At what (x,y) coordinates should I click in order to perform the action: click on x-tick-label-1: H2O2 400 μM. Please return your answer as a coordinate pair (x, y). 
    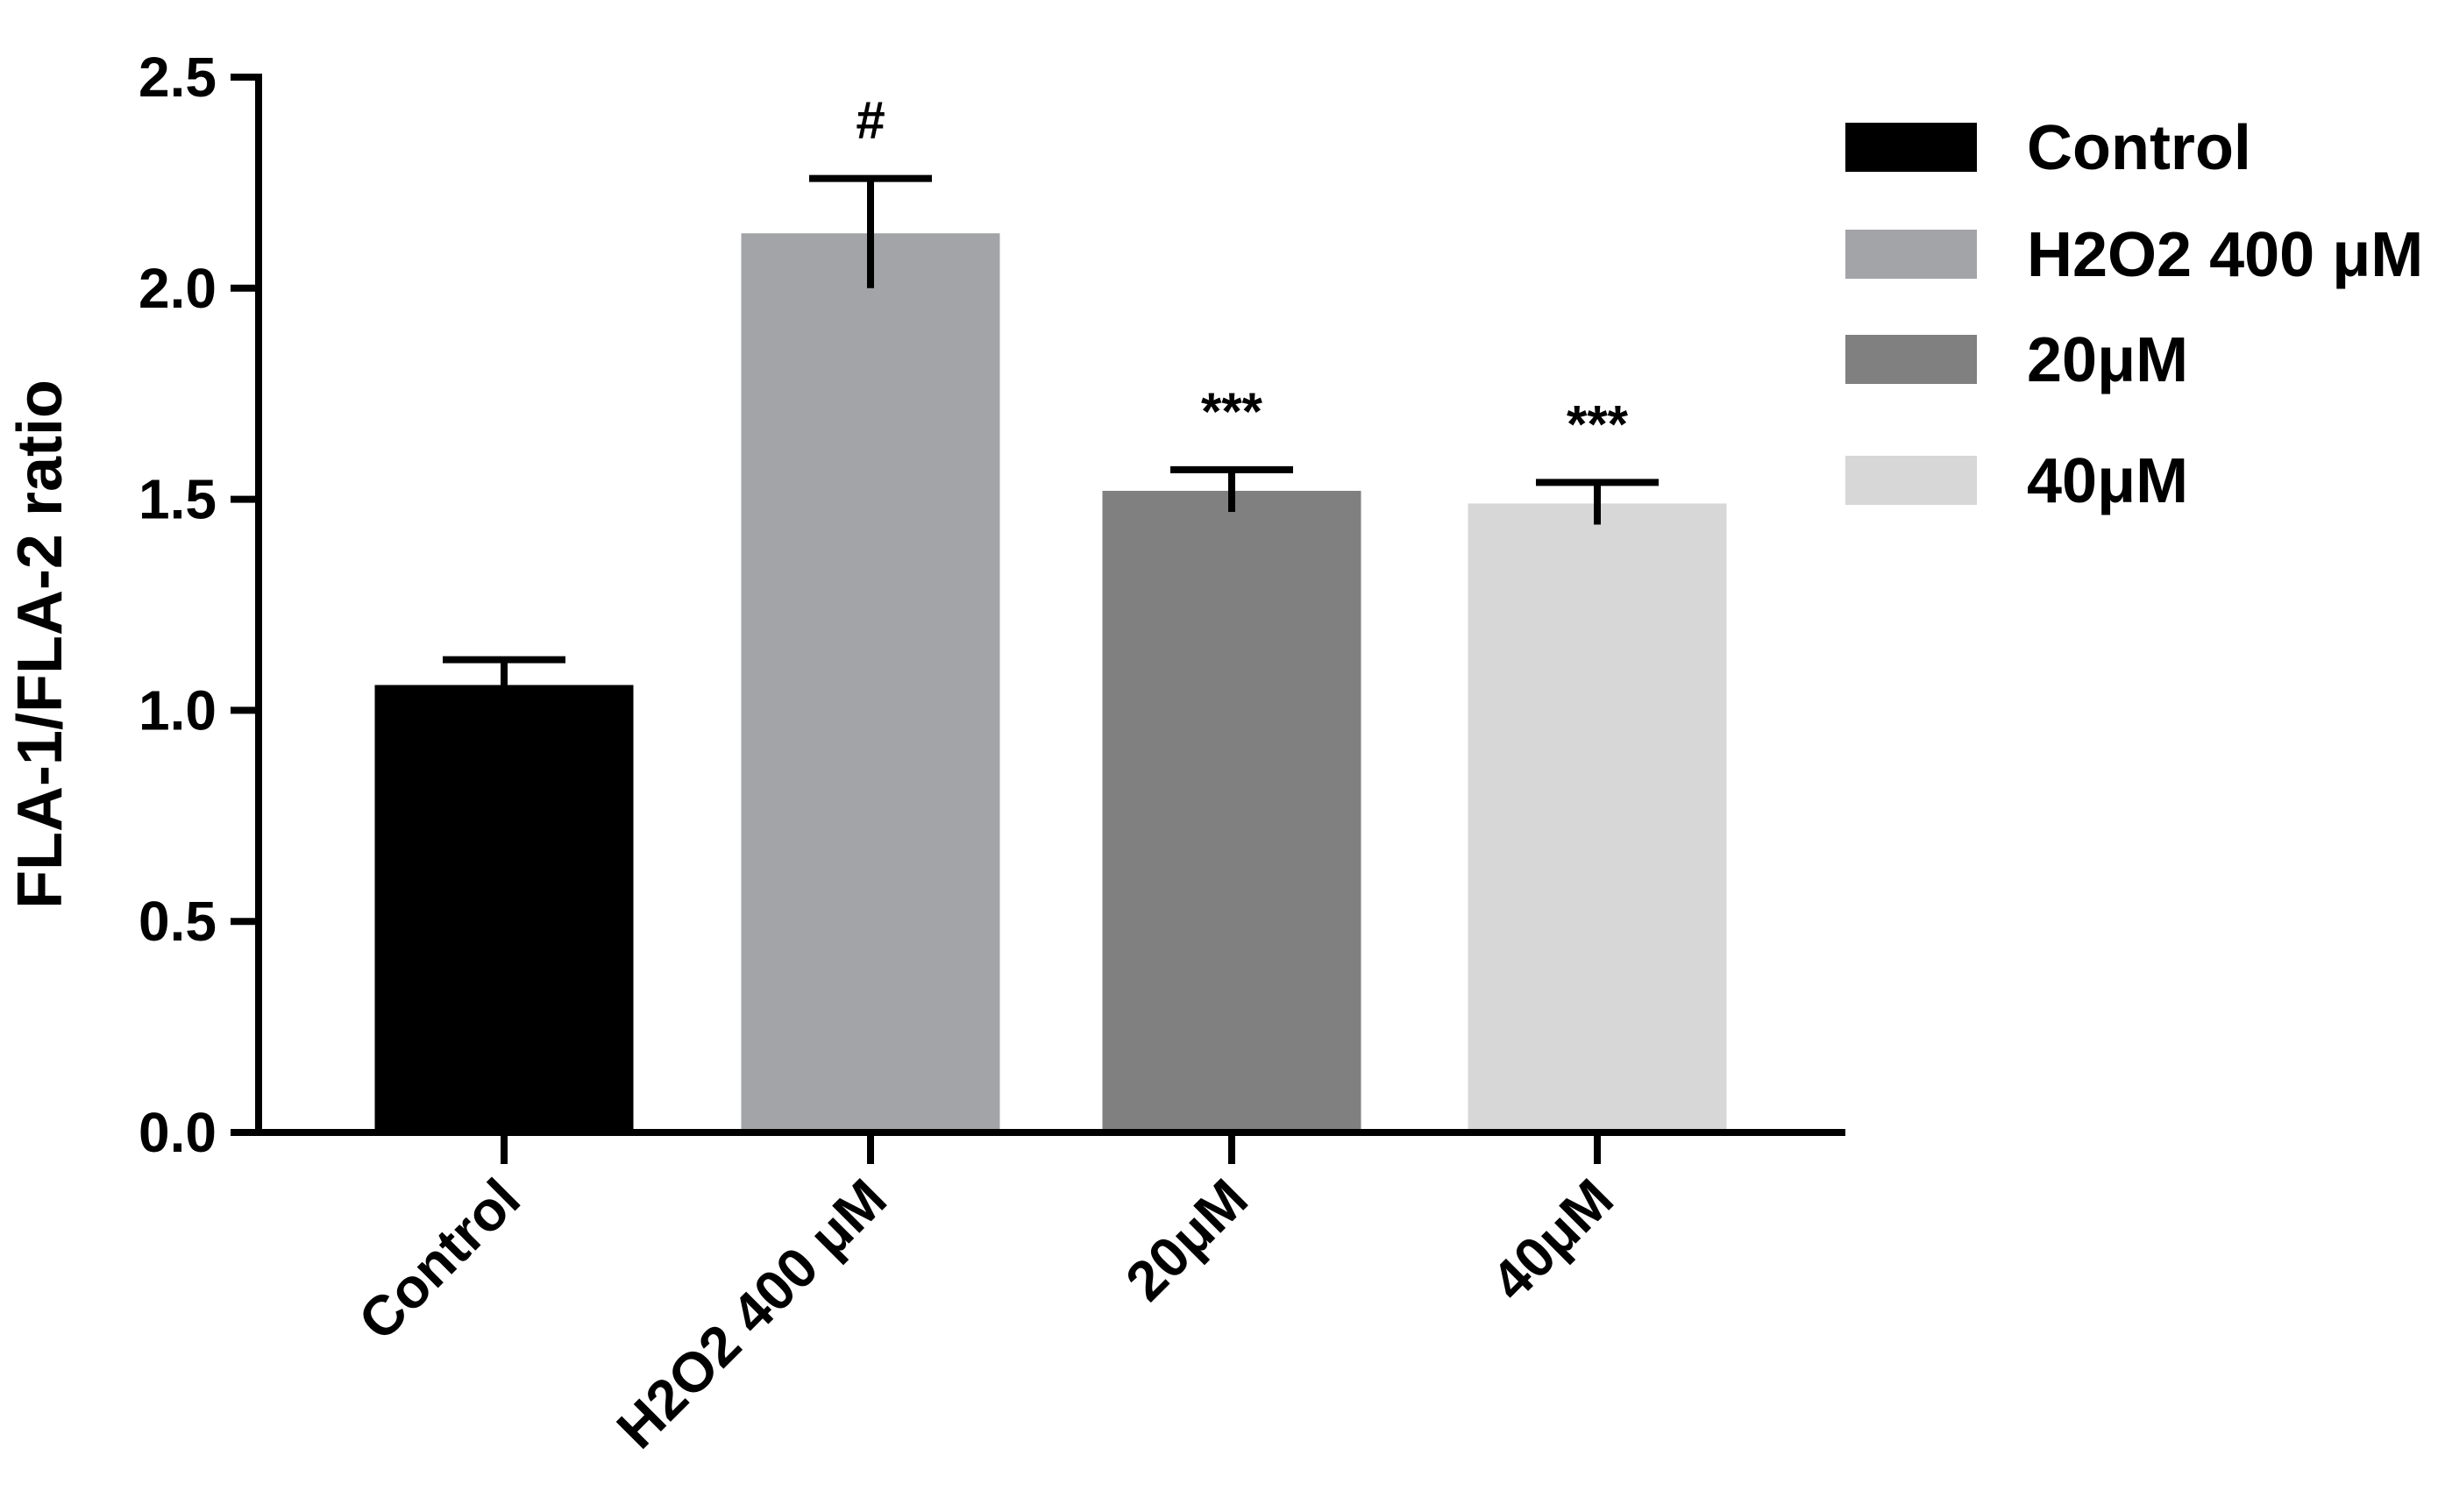
    Looking at the image, I should click on (752, 1313).